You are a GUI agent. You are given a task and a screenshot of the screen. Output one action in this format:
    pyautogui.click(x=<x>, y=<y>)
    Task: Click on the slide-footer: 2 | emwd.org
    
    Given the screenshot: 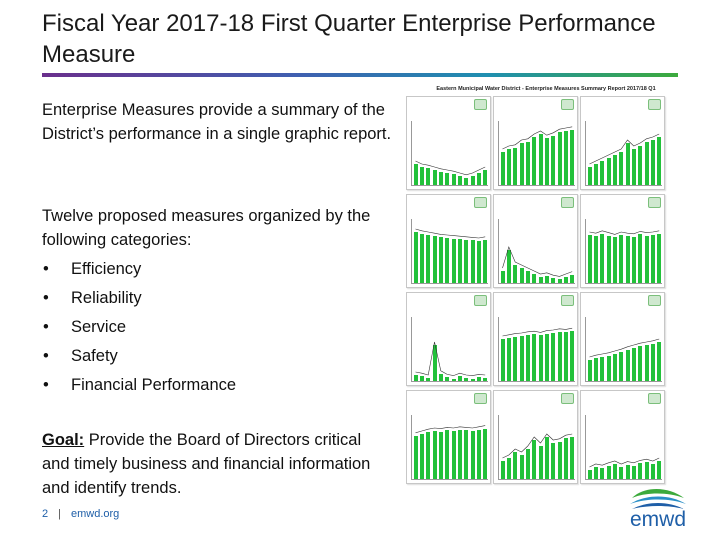 What is the action you would take?
    pyautogui.click(x=80, y=514)
    